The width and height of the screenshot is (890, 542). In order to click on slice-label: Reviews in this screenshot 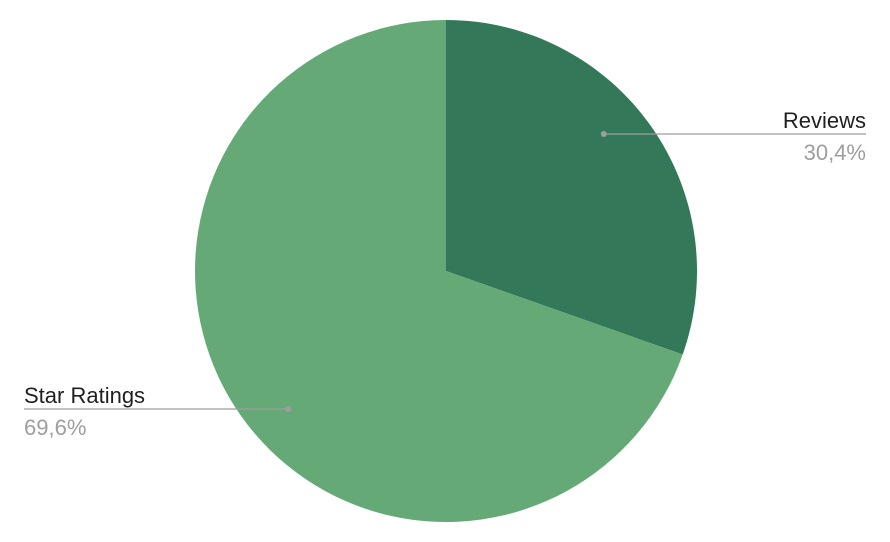, I will do `click(824, 120)`.